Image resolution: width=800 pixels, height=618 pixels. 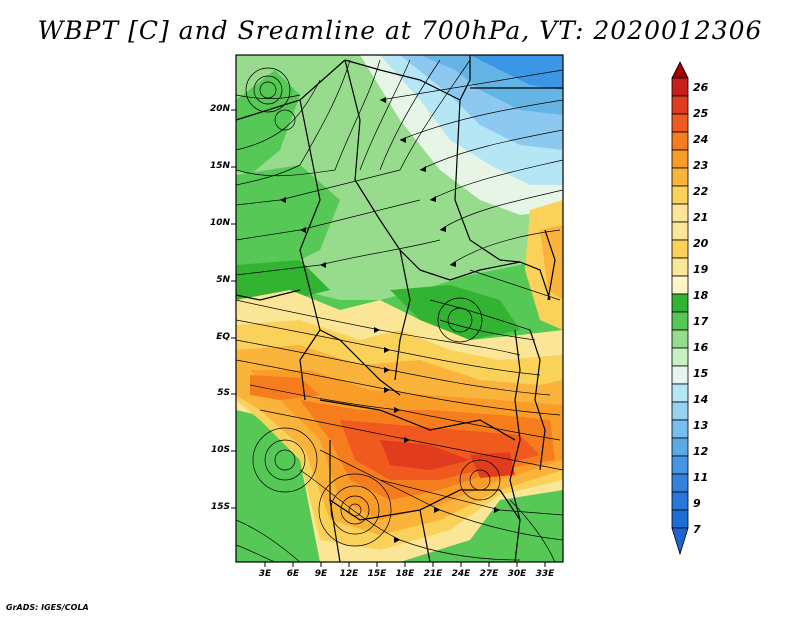 I want to click on colorbar-label: 12, so click(x=701, y=451).